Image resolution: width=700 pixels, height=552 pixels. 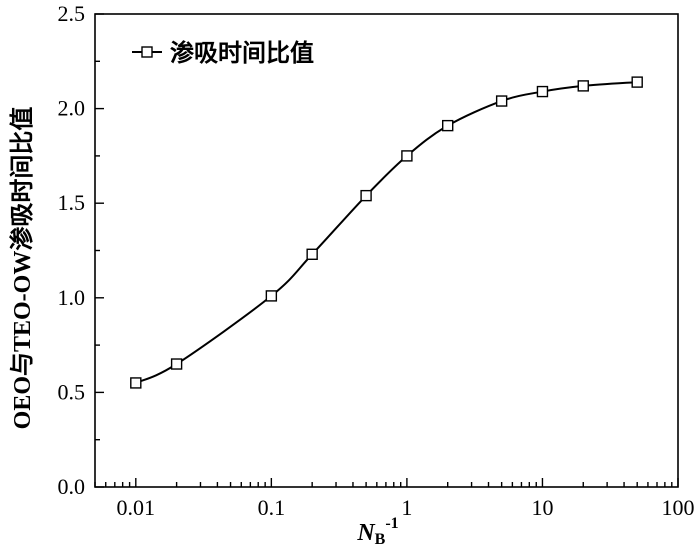 I want to click on x-axis-label: NB-1, so click(x=377, y=531).